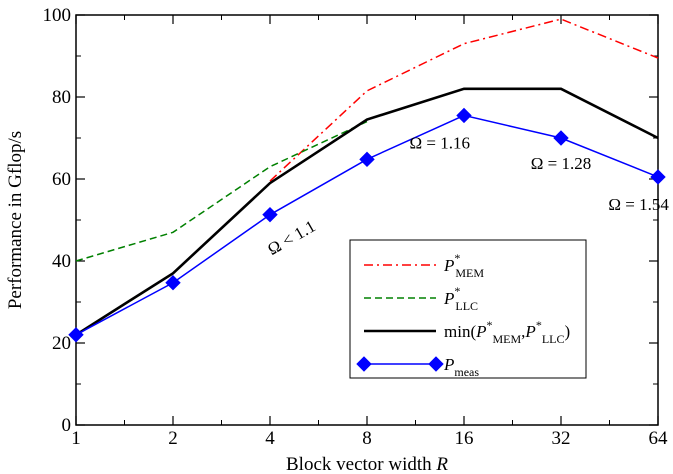  Describe the element at coordinates (659, 438) in the screenshot. I see `x-tick-label: 64` at that location.